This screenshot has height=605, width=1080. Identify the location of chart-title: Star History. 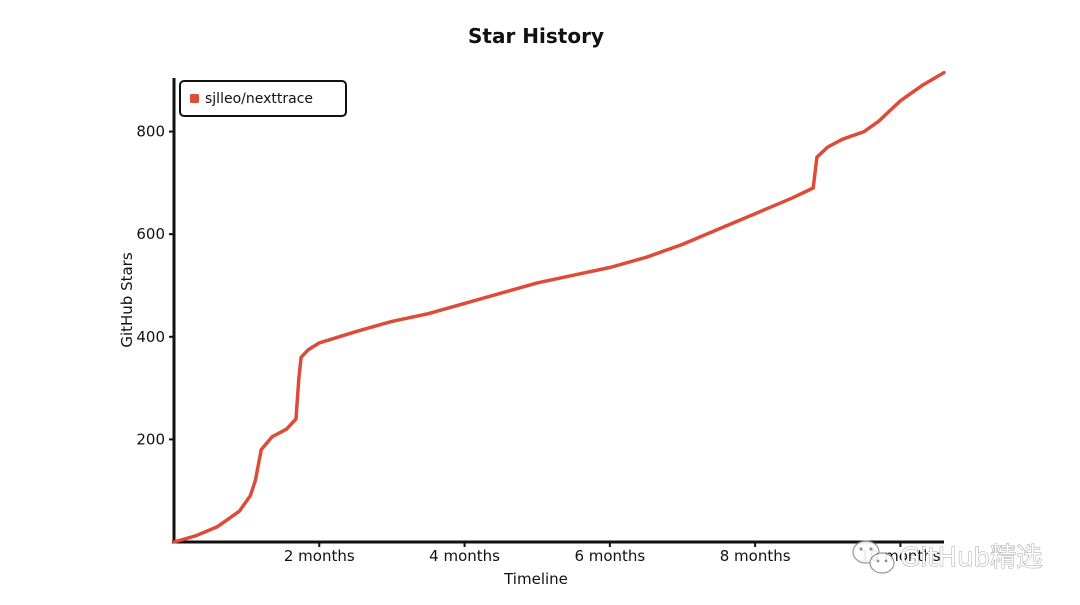
(536, 36).